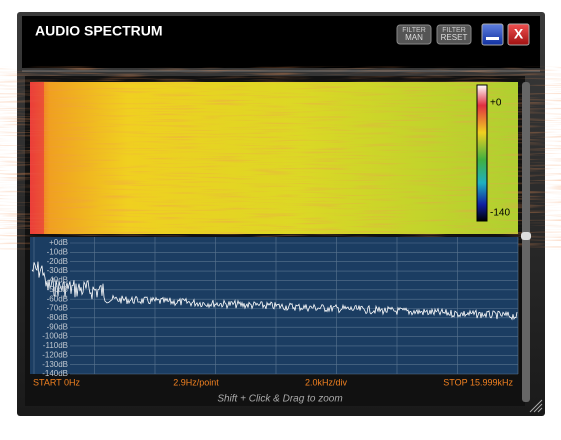  I want to click on db-label: -40dB, so click(57, 280).